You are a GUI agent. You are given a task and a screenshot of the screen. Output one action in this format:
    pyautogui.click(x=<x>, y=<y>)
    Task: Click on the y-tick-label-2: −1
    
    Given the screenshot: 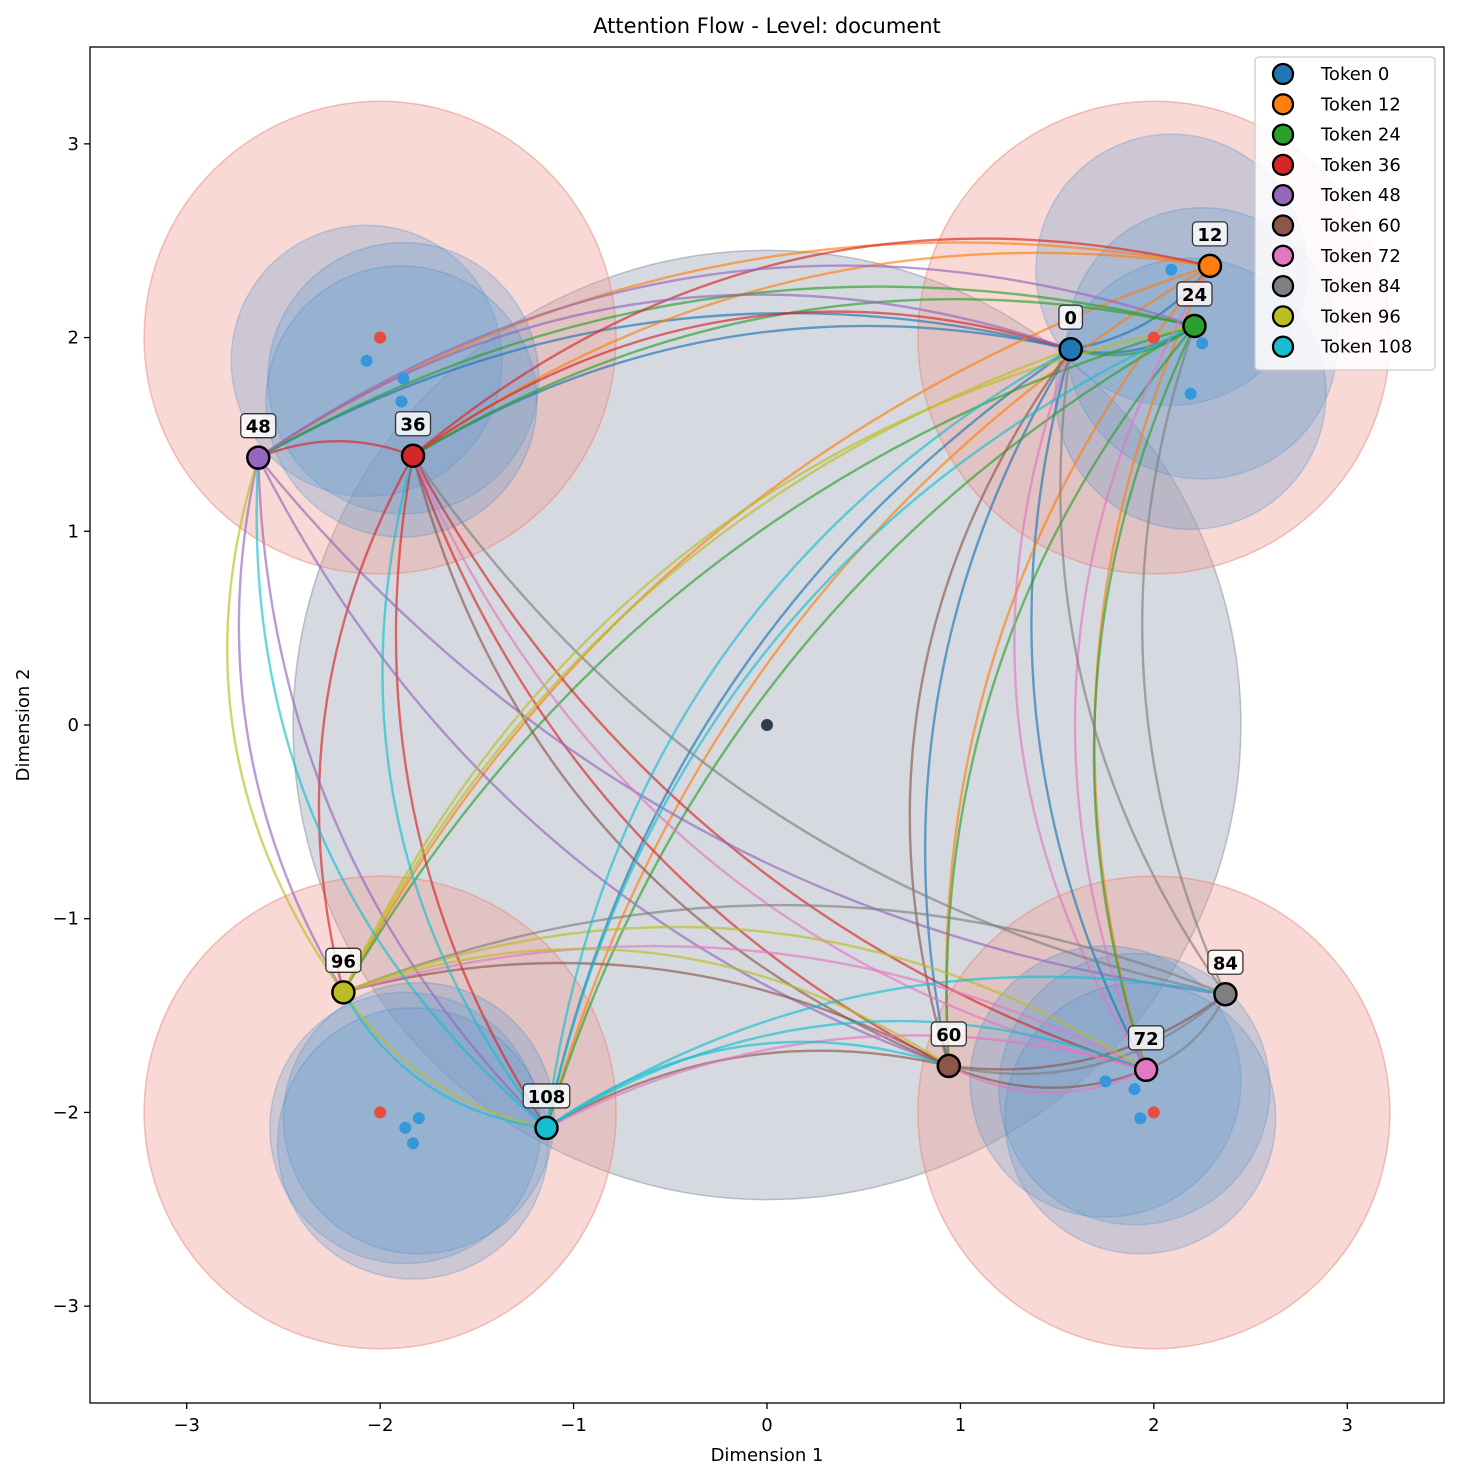 What is the action you would take?
    pyautogui.click(x=65, y=919)
    